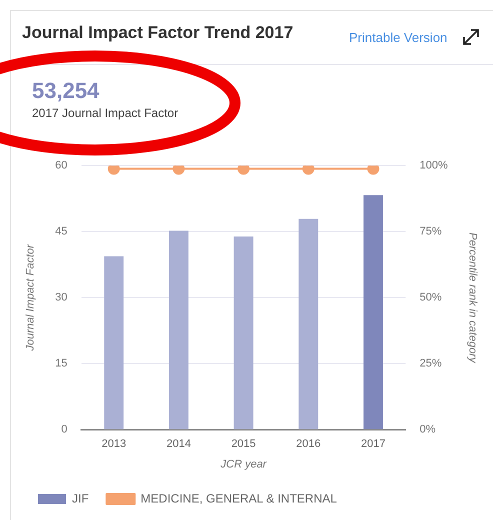  Describe the element at coordinates (80, 498) in the screenshot. I see `legend-label: JIF` at that location.